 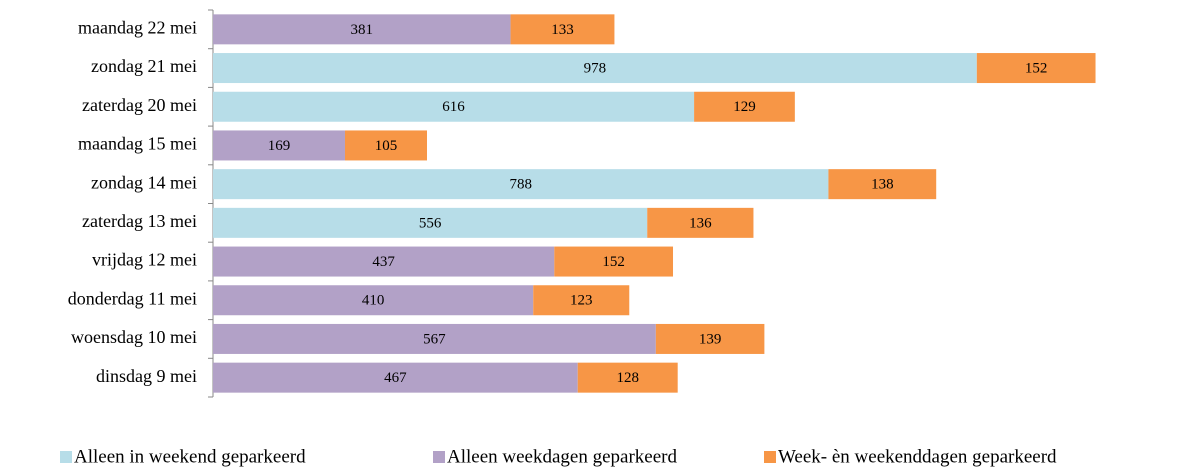 I want to click on data-label: 136, so click(x=700, y=223).